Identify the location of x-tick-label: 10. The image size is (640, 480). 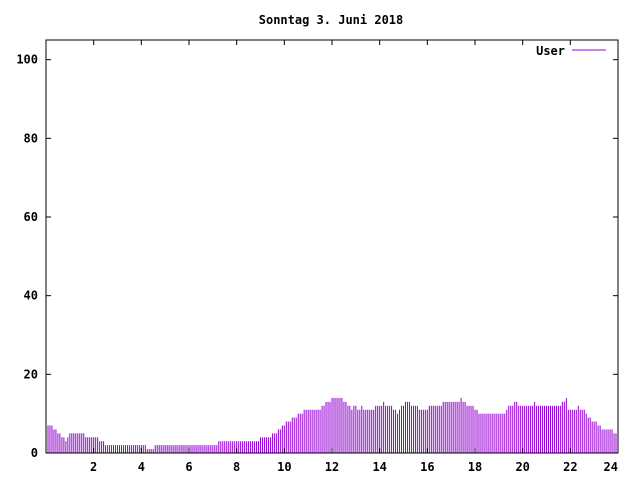
(284, 467).